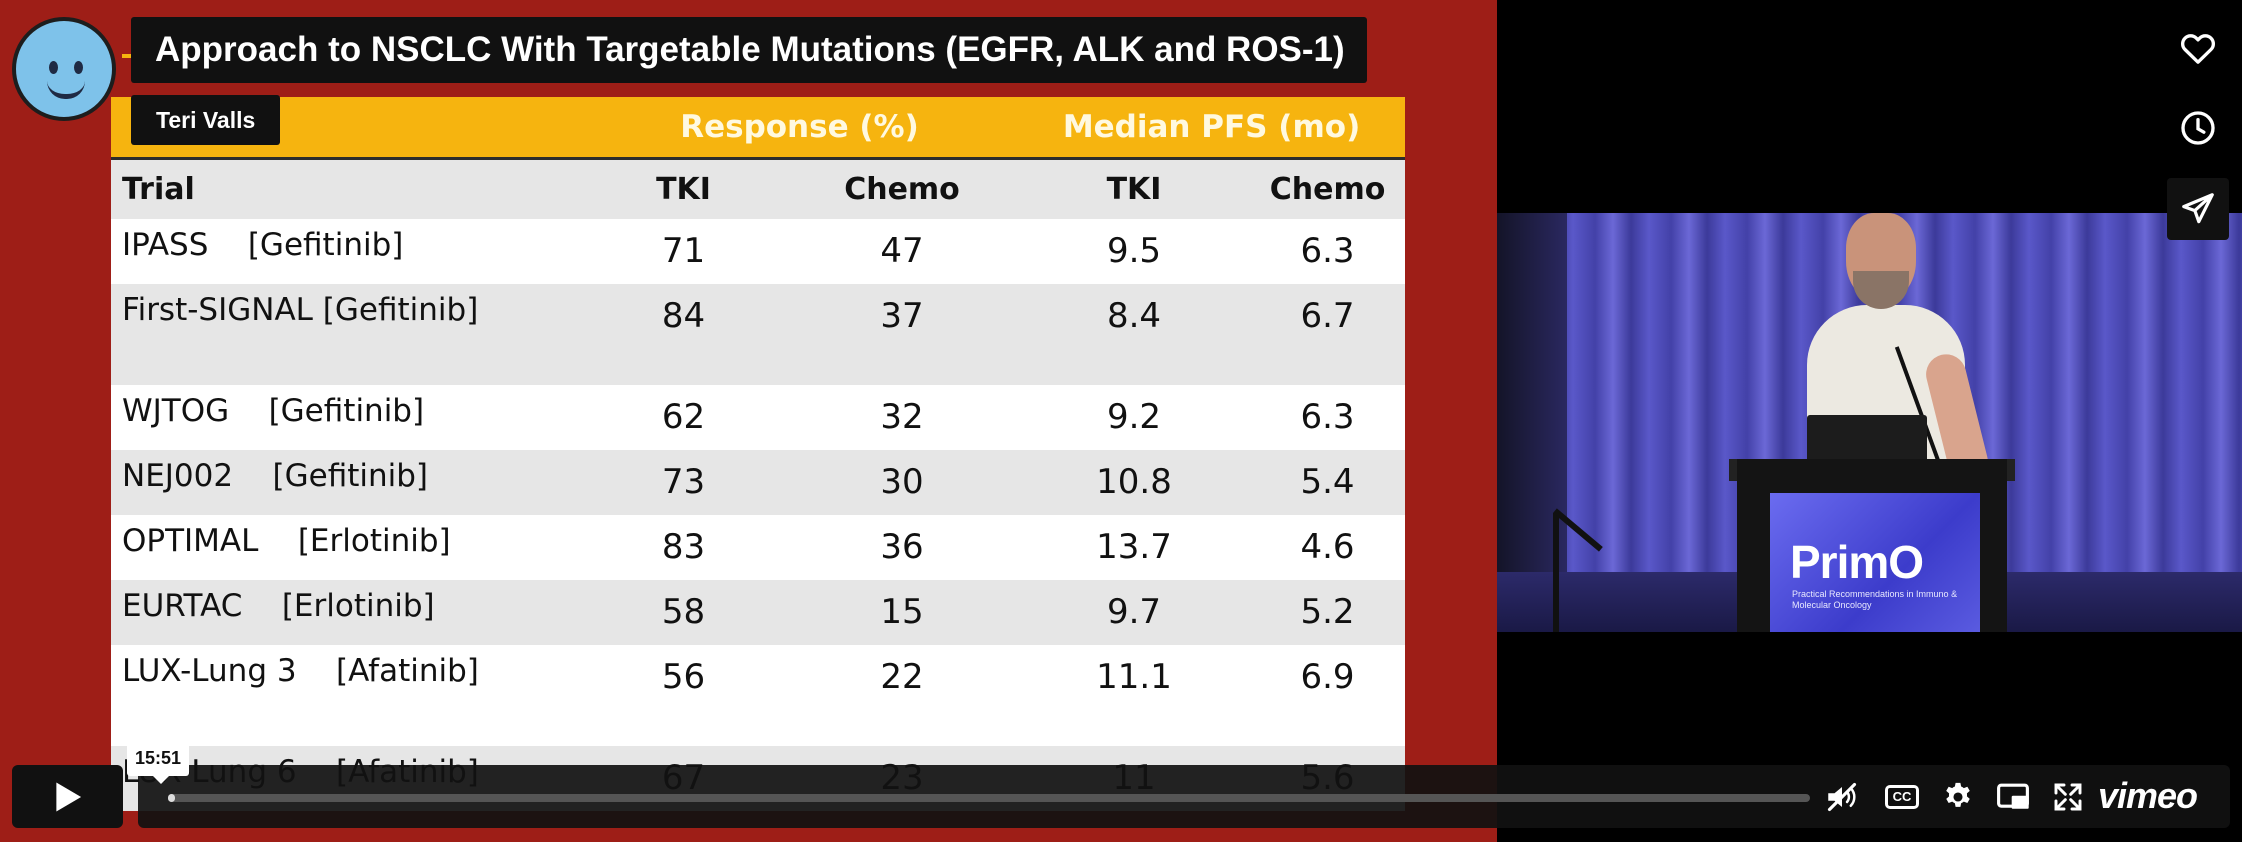 Image resolution: width=2242 pixels, height=842 pixels. What do you see at coordinates (346, 334) in the screenshot?
I see `table-cell: First-SIGNAL [Gefitinib]` at bounding box center [346, 334].